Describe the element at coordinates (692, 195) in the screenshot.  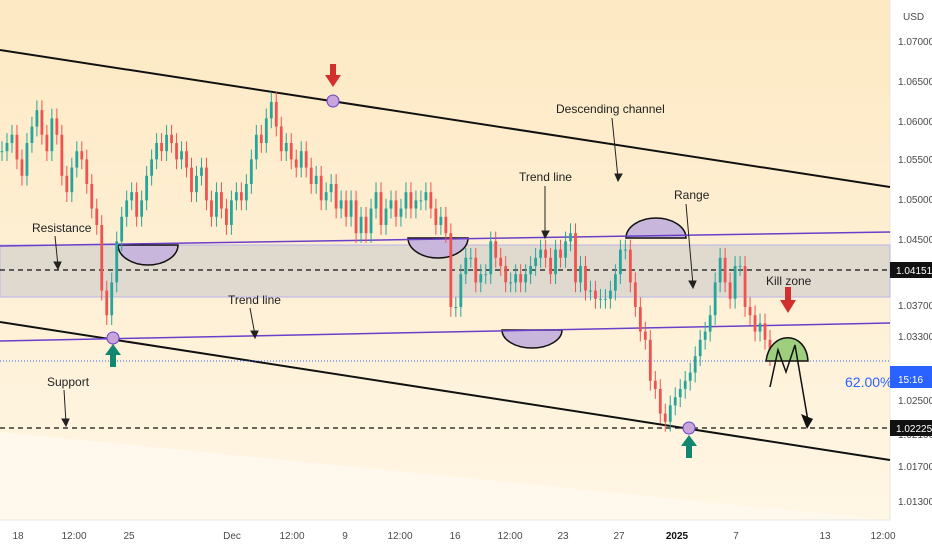
I see `label-range: Range` at that location.